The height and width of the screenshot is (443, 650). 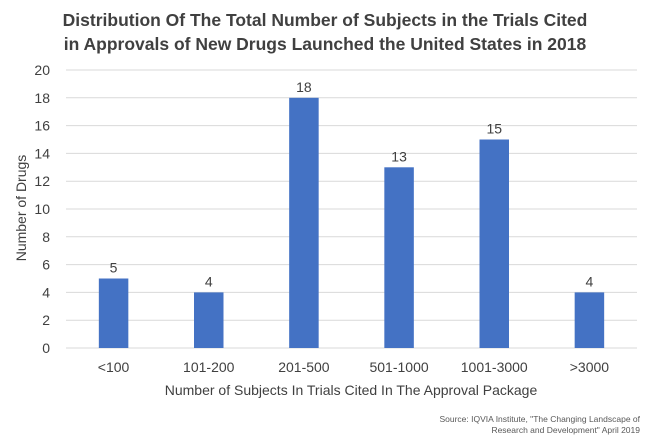 I want to click on data-label: 18, so click(x=304, y=87).